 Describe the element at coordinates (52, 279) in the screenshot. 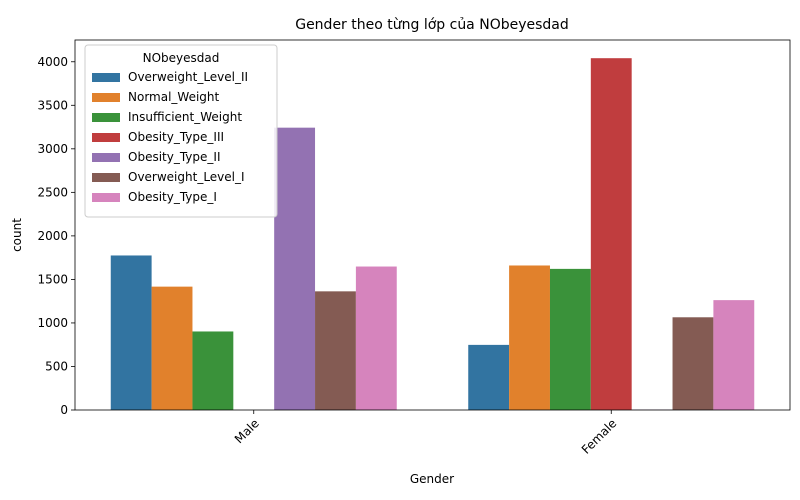

I see `y-tick-label: 1500` at that location.